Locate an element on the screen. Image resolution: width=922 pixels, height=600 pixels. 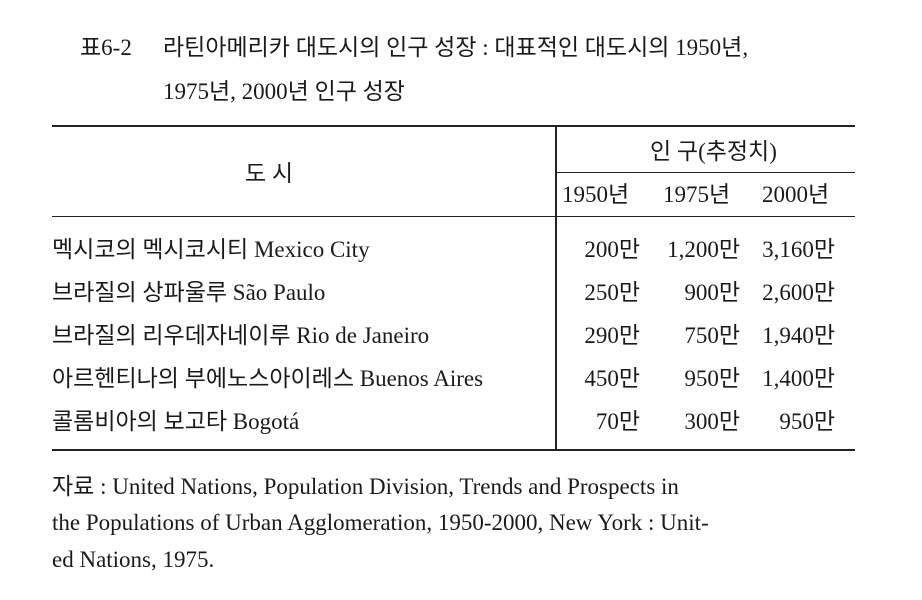
population-cell: 70만 is located at coordinates (617, 421).